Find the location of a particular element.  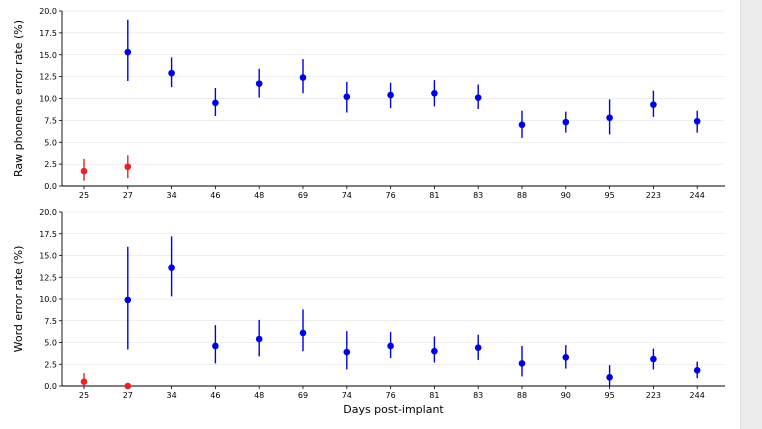

y-axis-label: Word error rate (%) is located at coordinates (18, 299).